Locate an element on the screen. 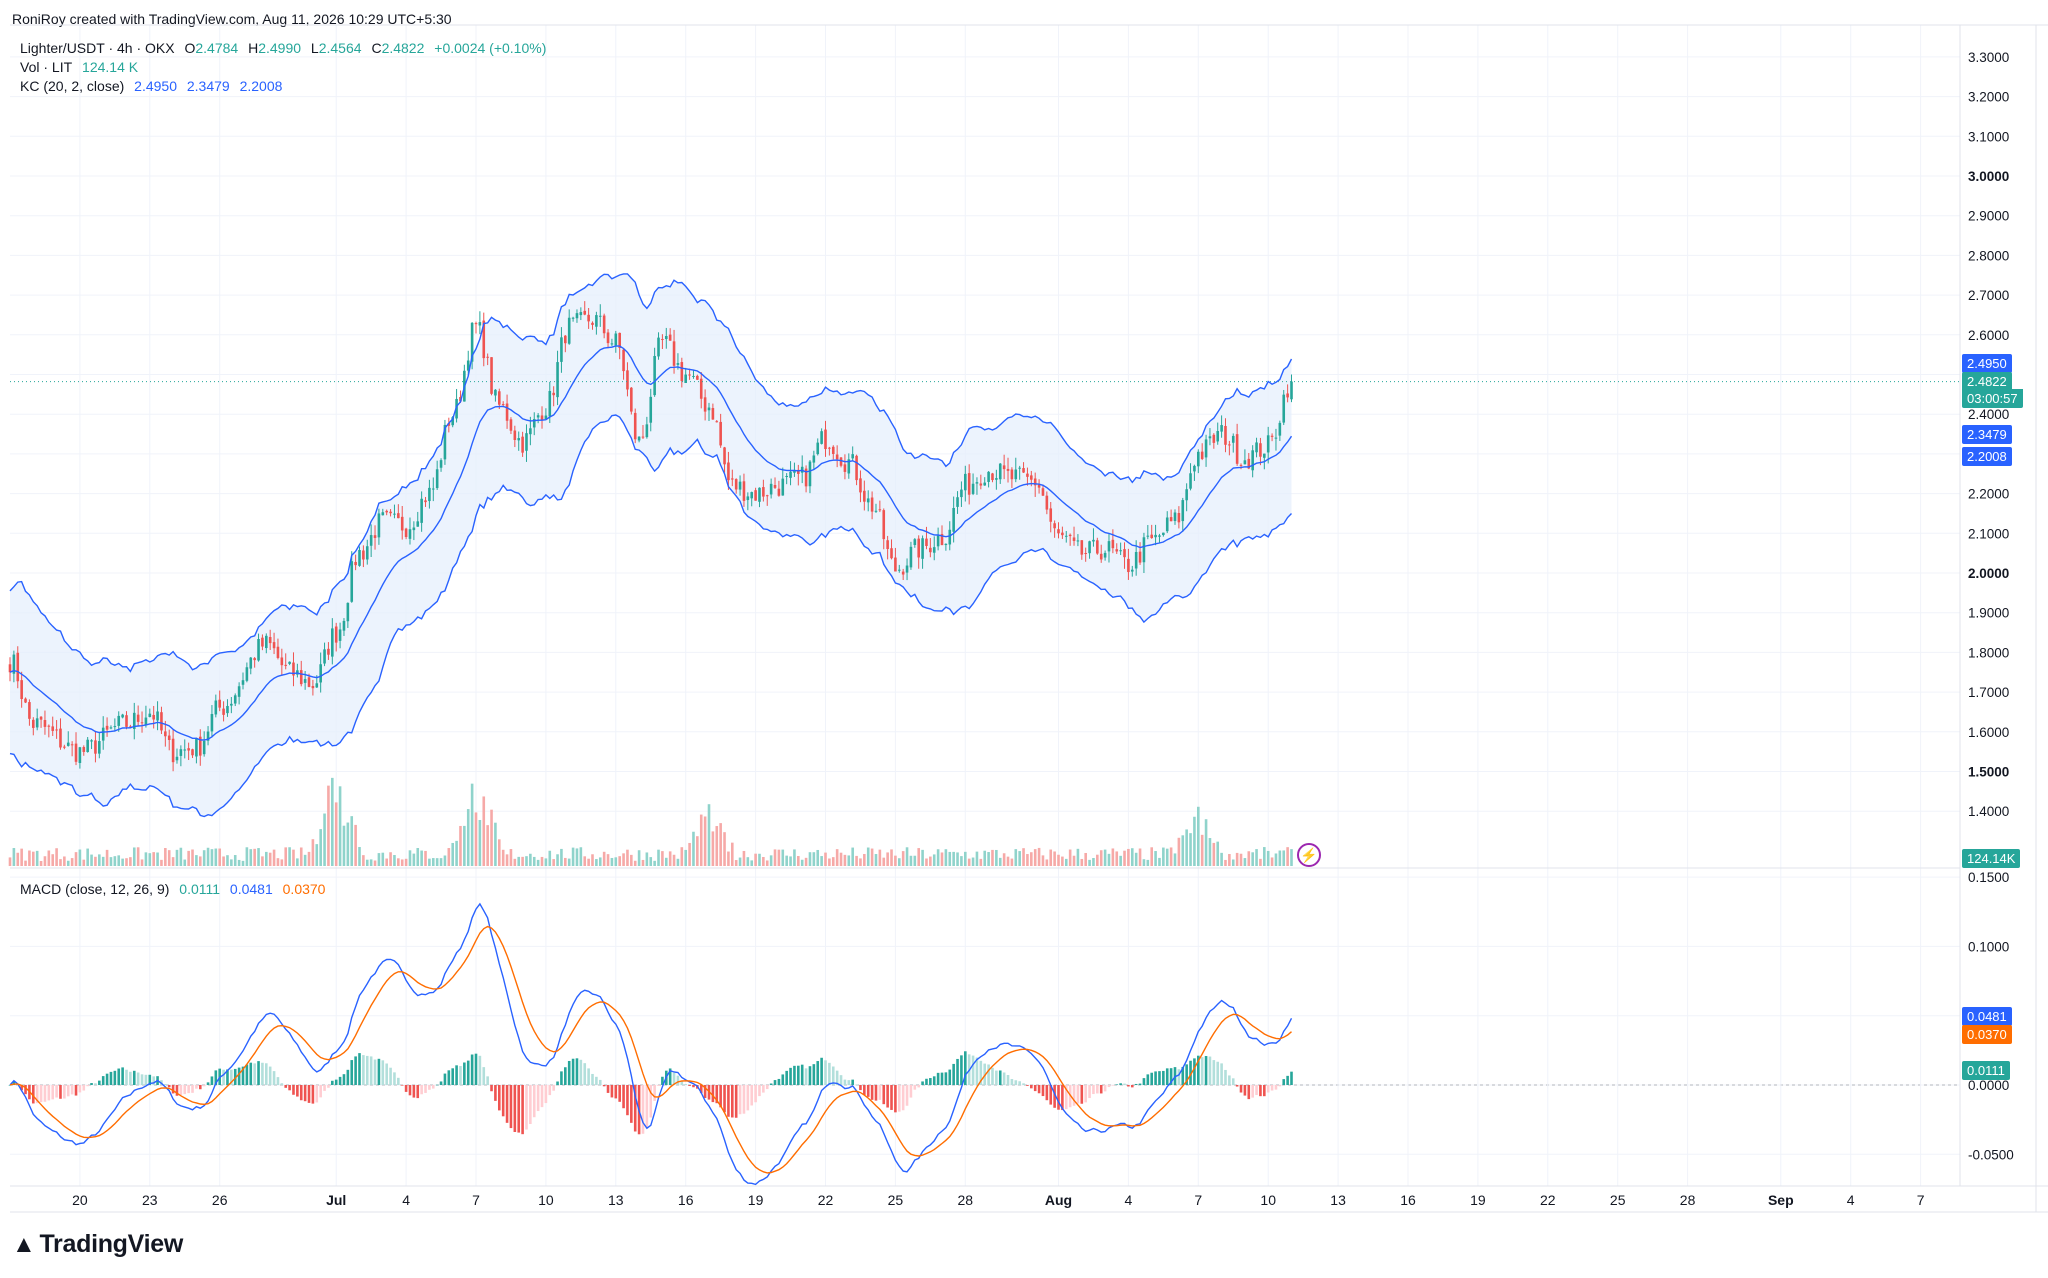 The height and width of the screenshot is (1278, 2048). kc-label: KC (20, 2, close) is located at coordinates (72, 86).